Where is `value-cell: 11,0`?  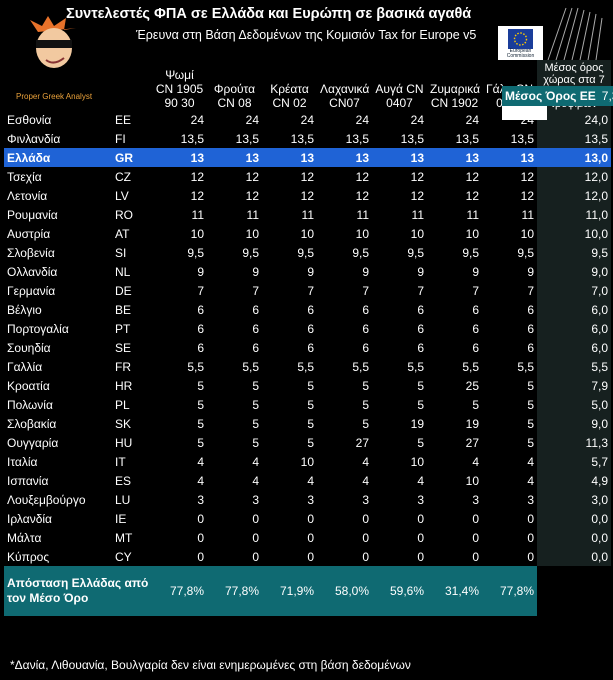 value-cell: 11,0 is located at coordinates (574, 214).